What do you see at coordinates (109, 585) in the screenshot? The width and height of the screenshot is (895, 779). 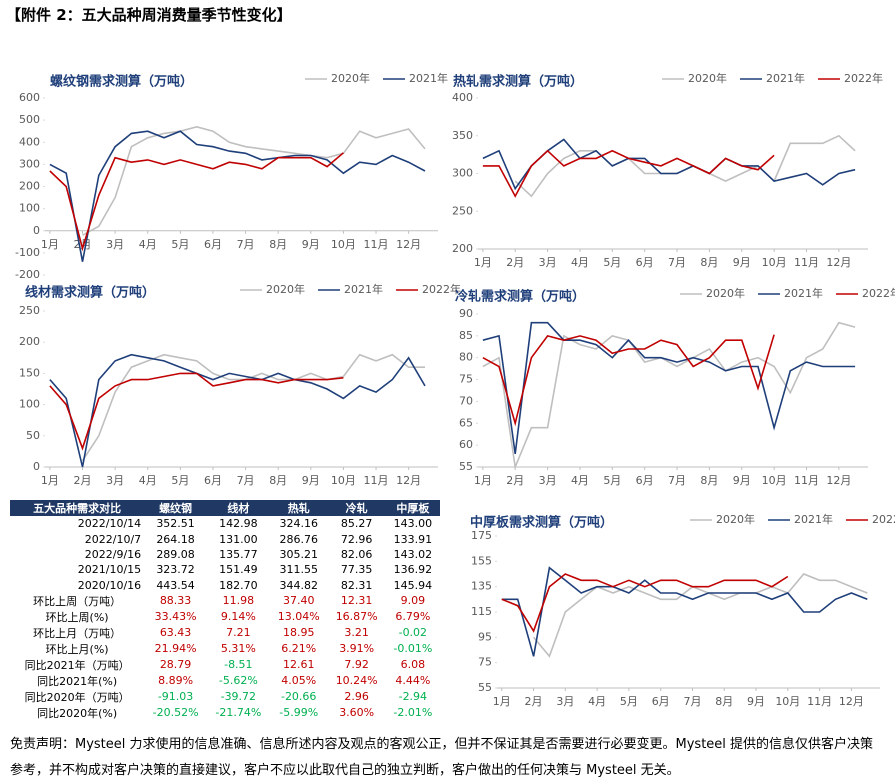 I see `table-cell: 2020/10/16` at bounding box center [109, 585].